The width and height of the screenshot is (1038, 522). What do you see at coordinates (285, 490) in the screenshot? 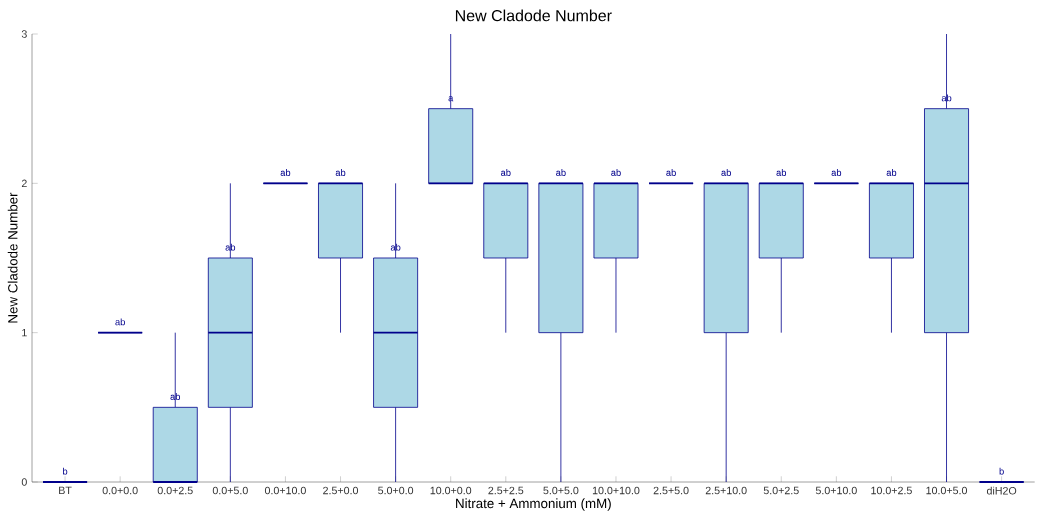
I see `x-tick-label: 0.0+10.0` at bounding box center [285, 490].